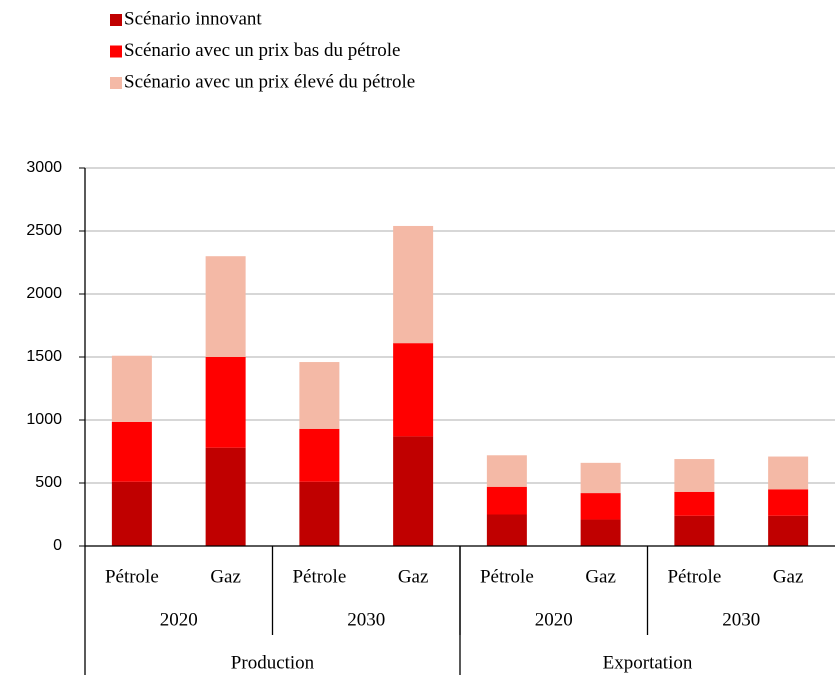  I want to click on y-tick-label: 1000, so click(44, 419).